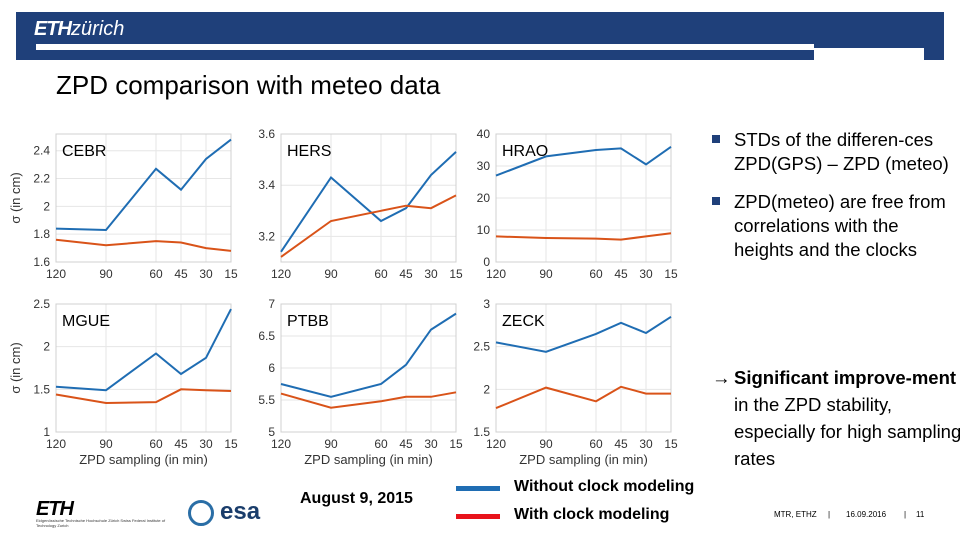  What do you see at coordinates (266, 236) in the screenshot?
I see `y-tick-label: 3.2` at bounding box center [266, 236].